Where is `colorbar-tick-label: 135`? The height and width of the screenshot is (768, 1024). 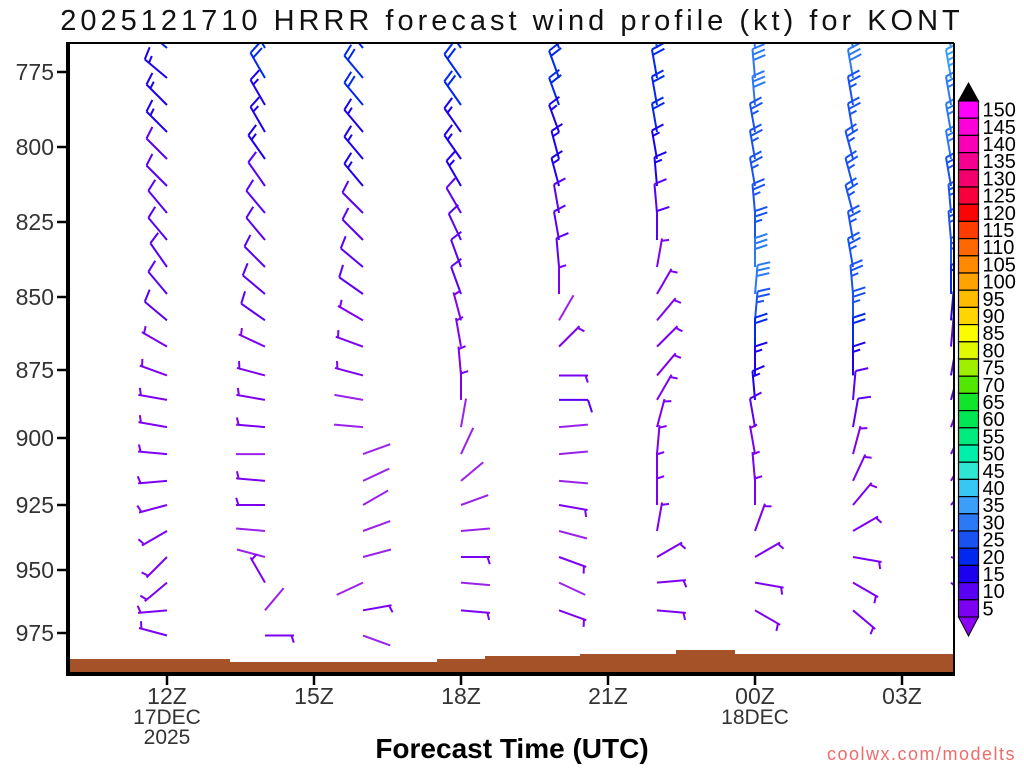 colorbar-tick-label: 135 is located at coordinates (999, 162).